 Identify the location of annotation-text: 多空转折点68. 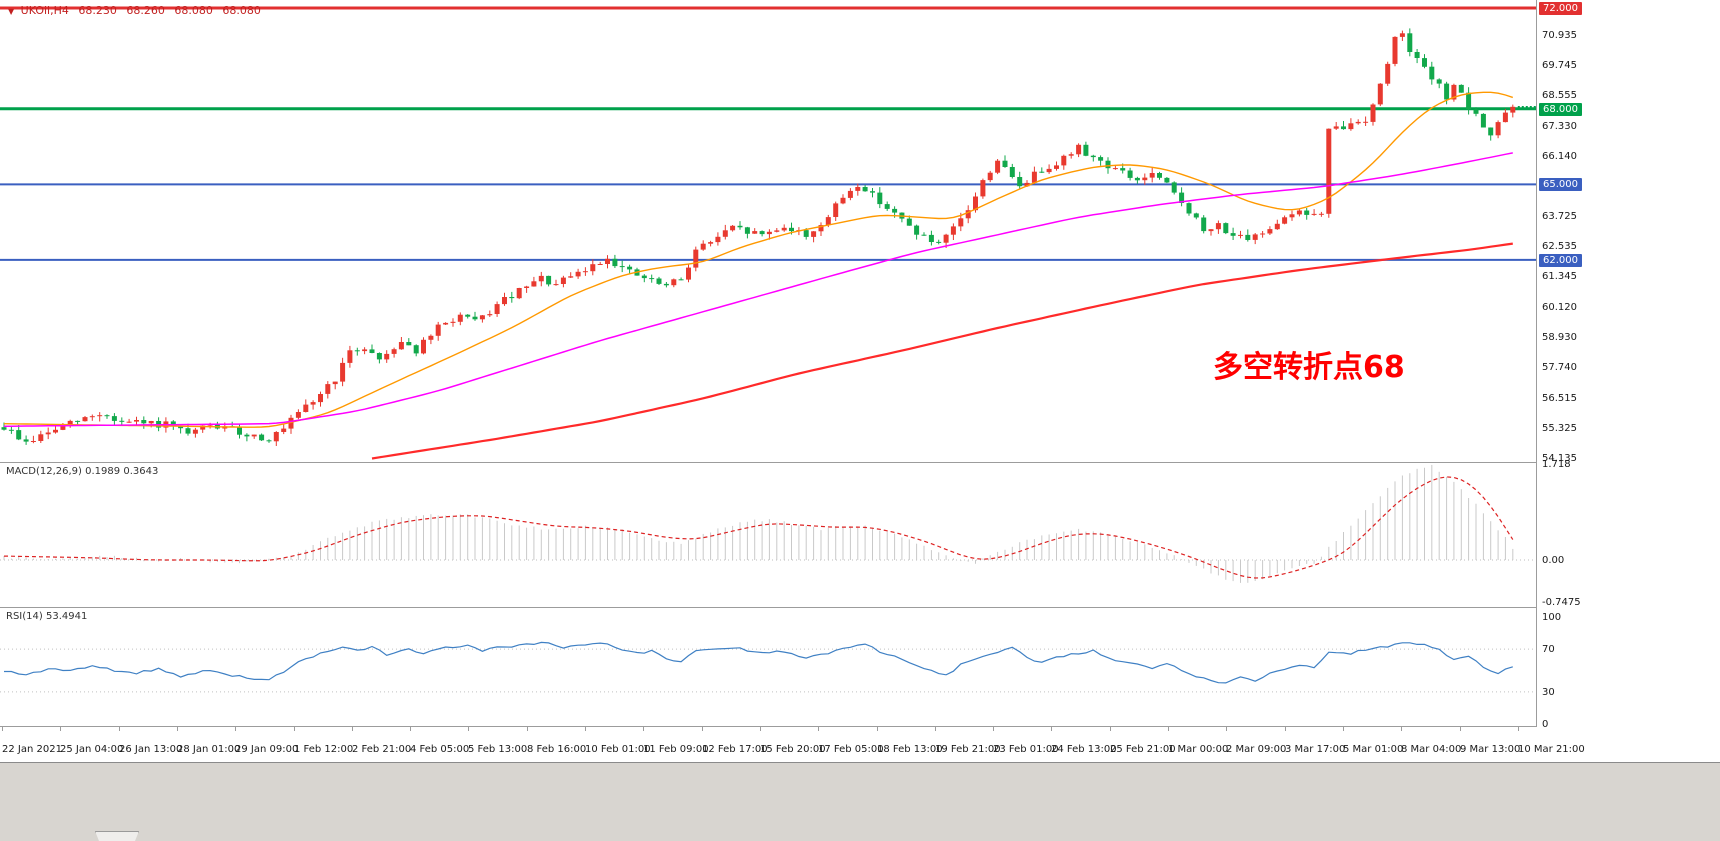
(1309, 367).